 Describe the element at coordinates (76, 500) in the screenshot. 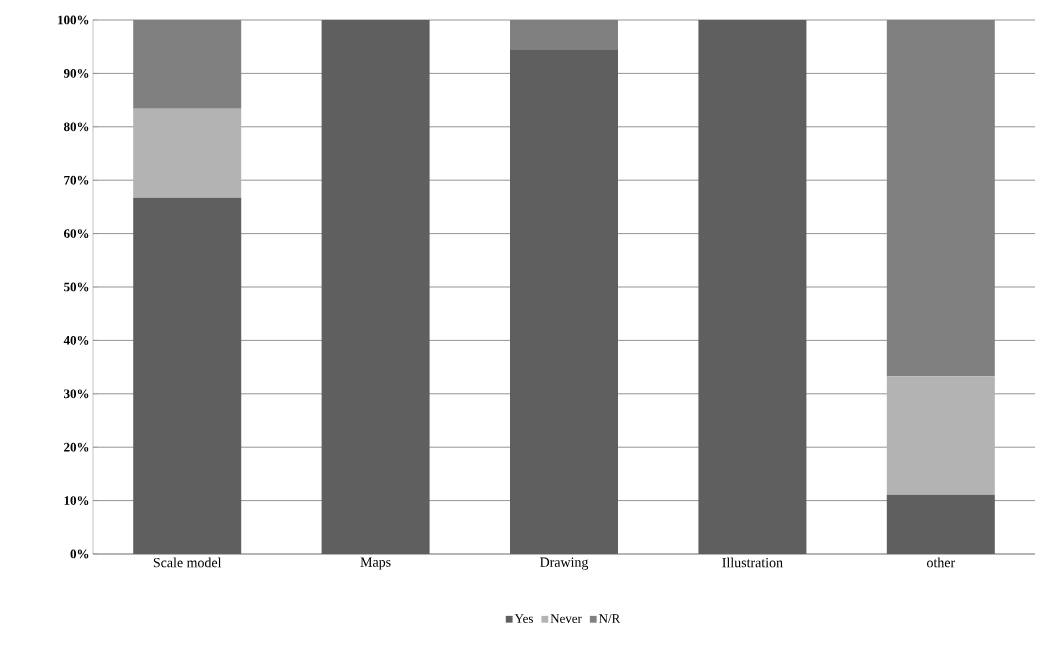

I see `y-tick-label: 10%` at that location.